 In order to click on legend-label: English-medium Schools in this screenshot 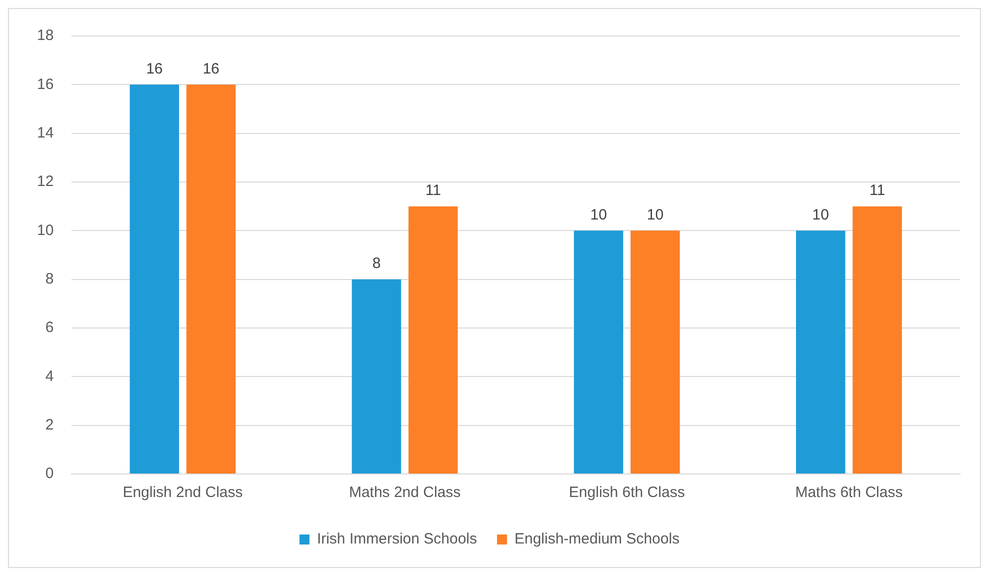, I will do `click(597, 539)`.